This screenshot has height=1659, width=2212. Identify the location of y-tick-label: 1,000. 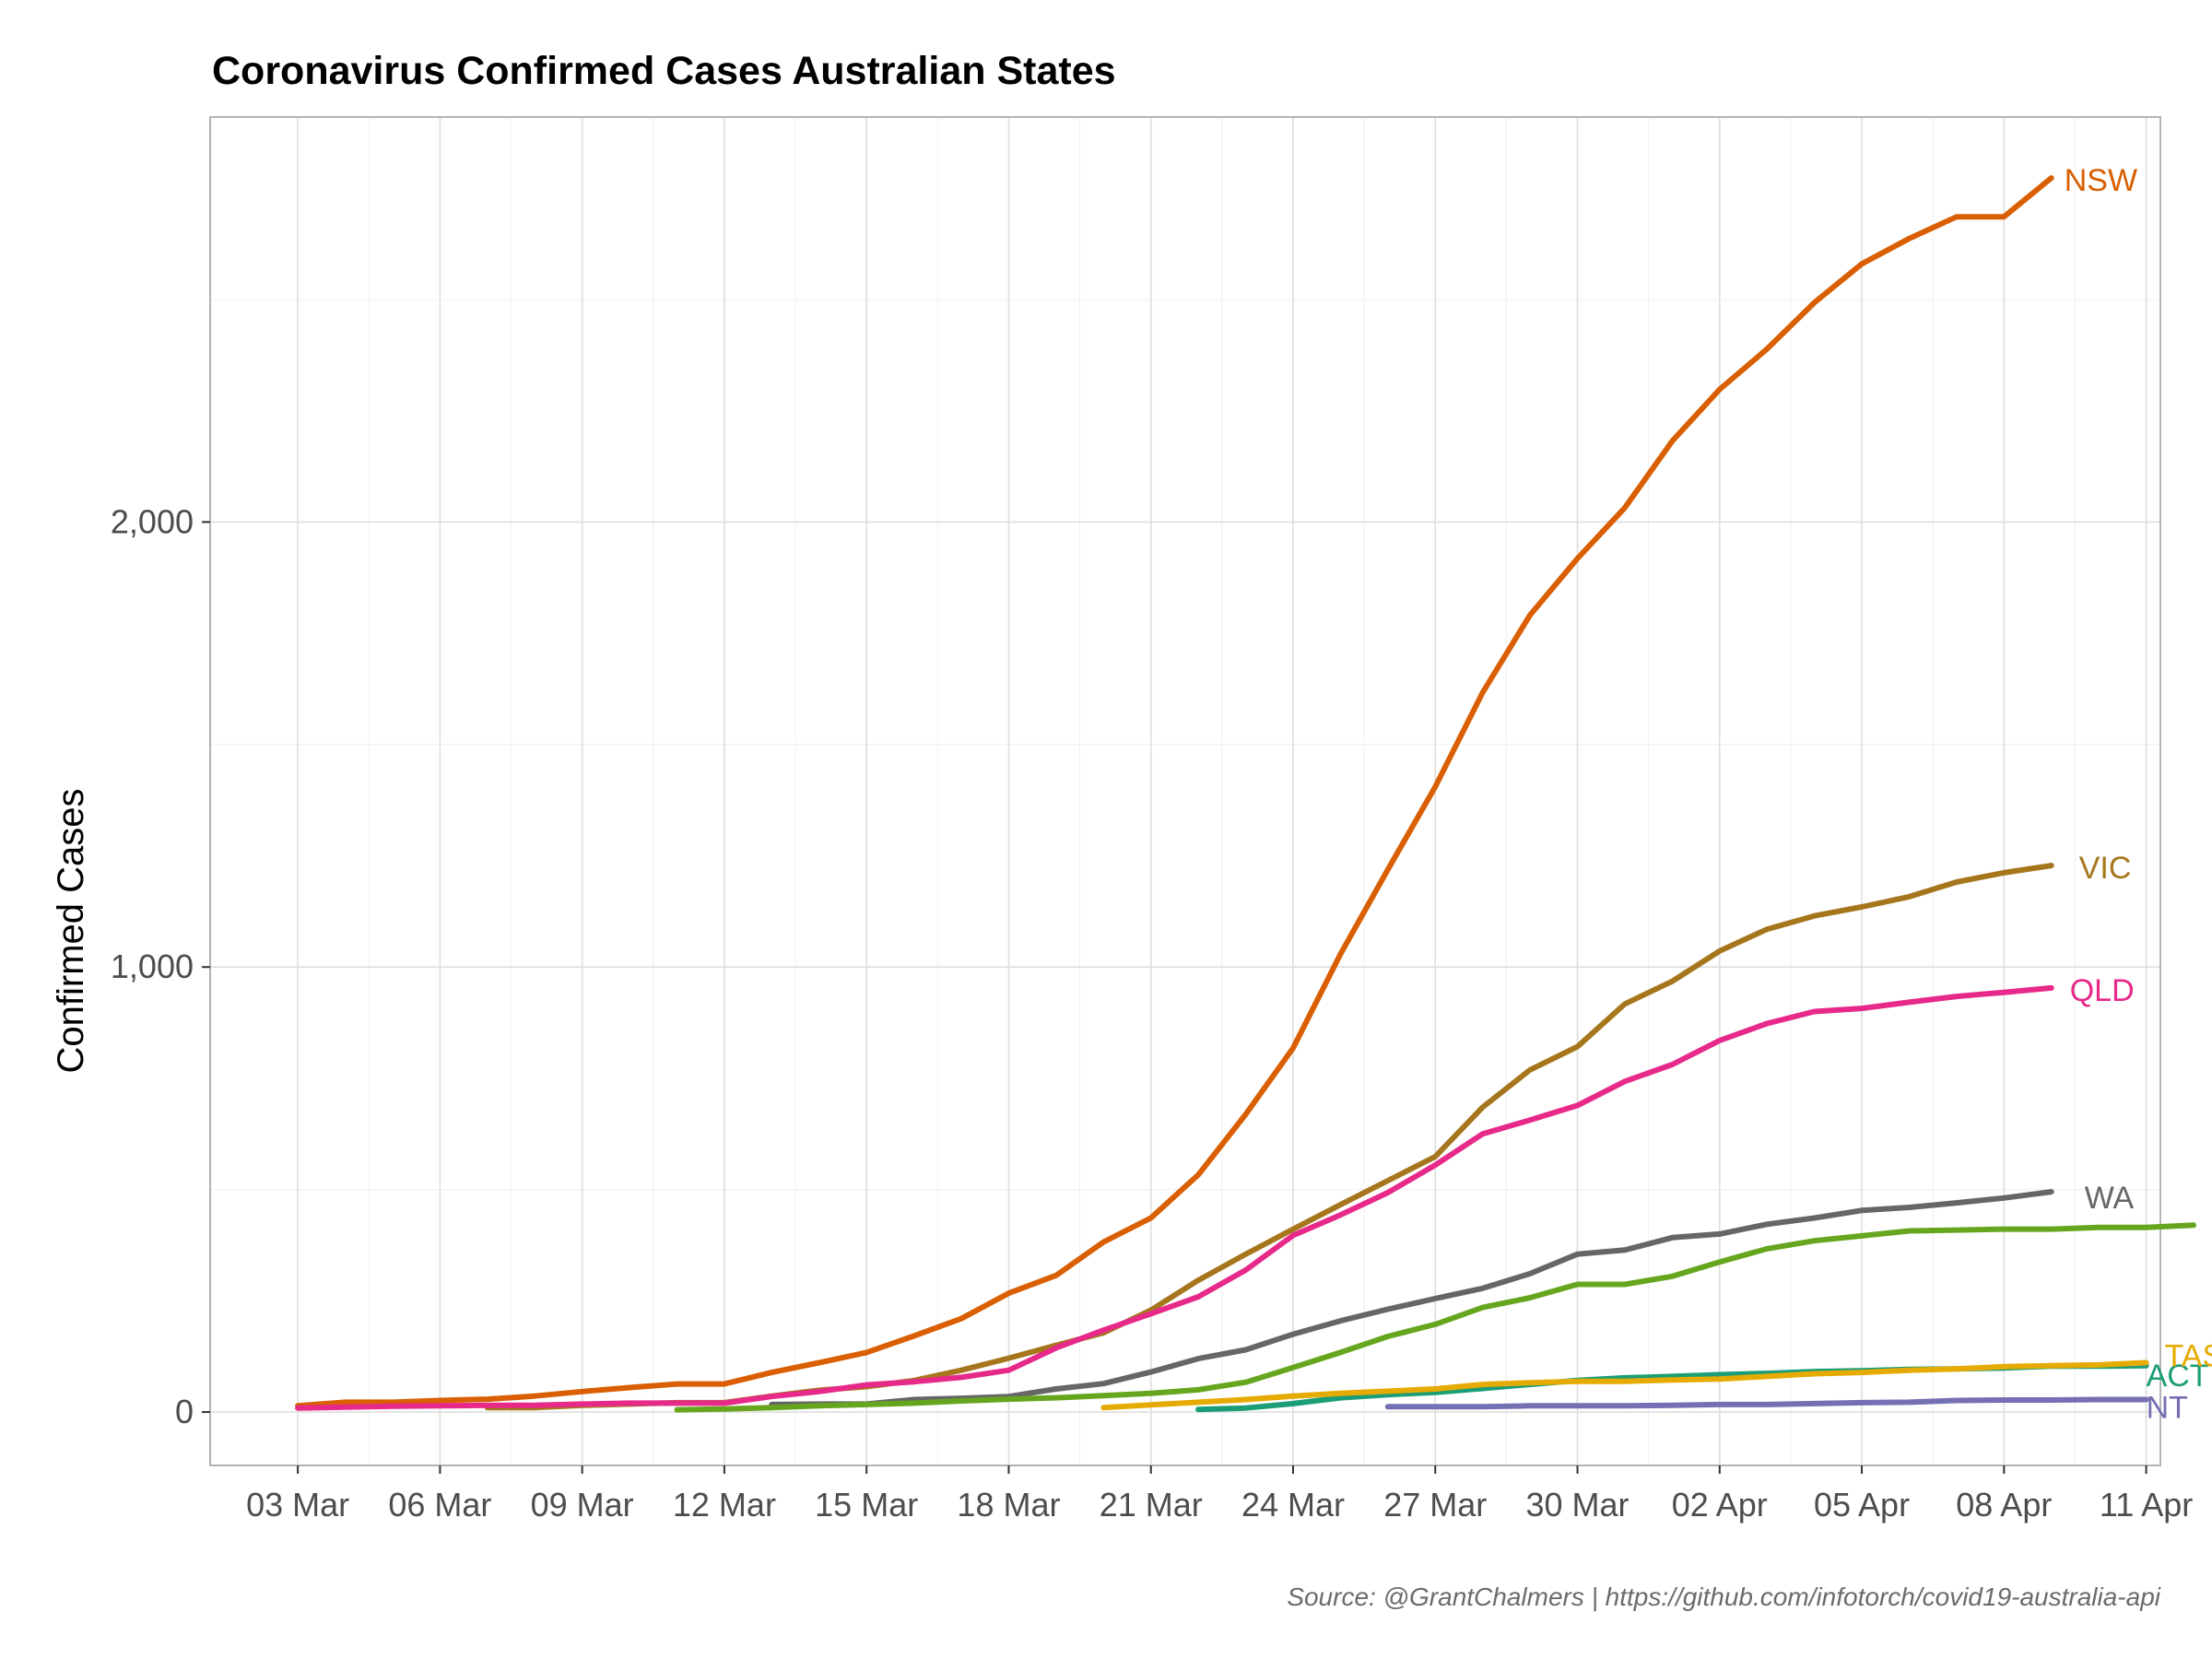
(152, 966).